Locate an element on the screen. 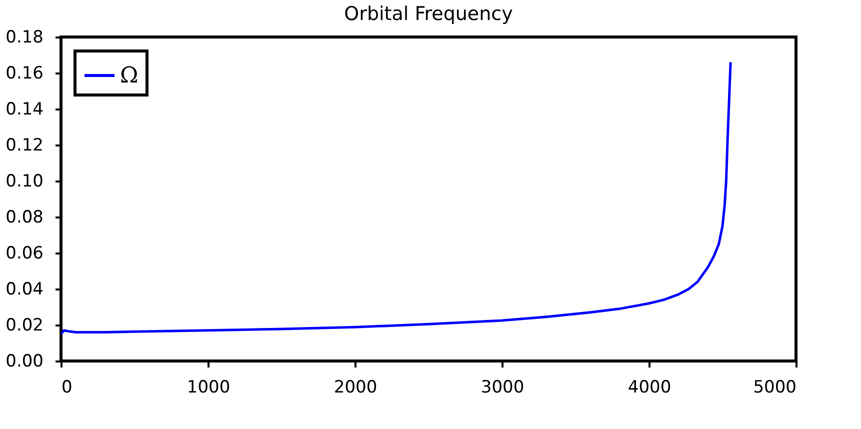 The width and height of the screenshot is (861, 429). y-tick-label: 0.06 is located at coordinates (25, 254).